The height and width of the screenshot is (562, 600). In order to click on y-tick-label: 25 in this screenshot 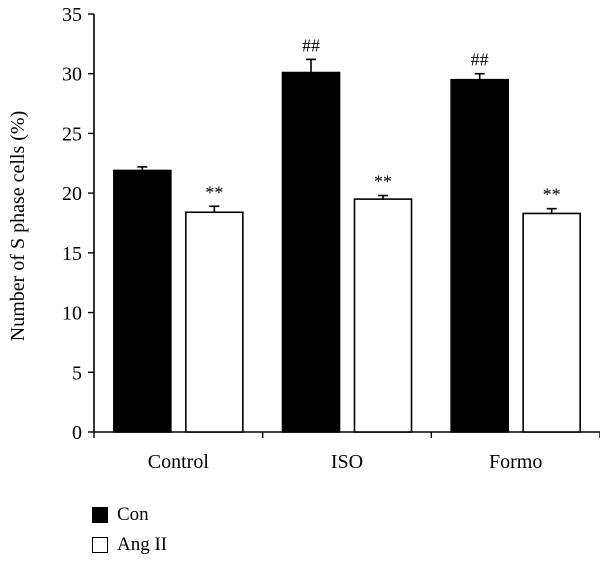, I will do `click(72, 134)`.